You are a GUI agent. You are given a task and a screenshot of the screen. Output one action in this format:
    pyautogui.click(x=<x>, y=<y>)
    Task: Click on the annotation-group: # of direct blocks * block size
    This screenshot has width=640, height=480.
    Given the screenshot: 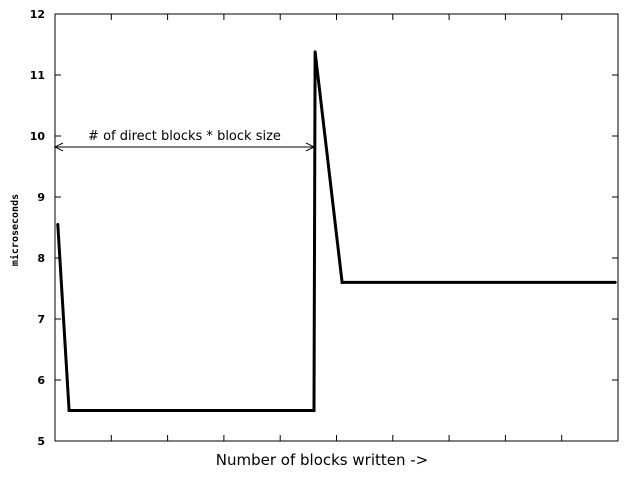 What is the action you would take?
    pyautogui.click(x=184, y=140)
    